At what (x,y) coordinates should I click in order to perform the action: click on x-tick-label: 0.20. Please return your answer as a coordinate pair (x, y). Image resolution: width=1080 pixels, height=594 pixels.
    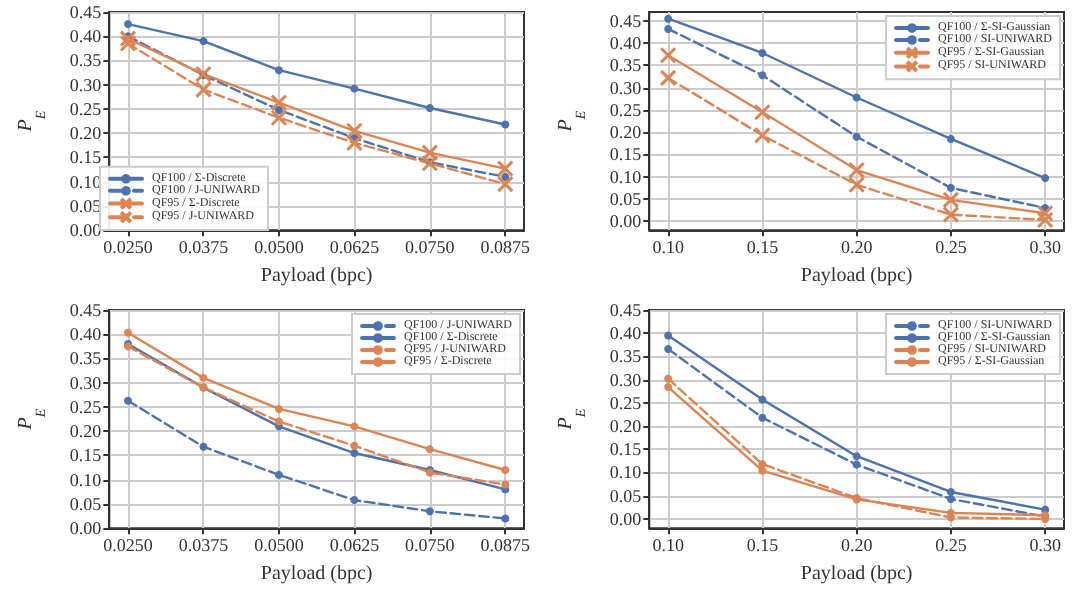
    Looking at the image, I should click on (857, 247).